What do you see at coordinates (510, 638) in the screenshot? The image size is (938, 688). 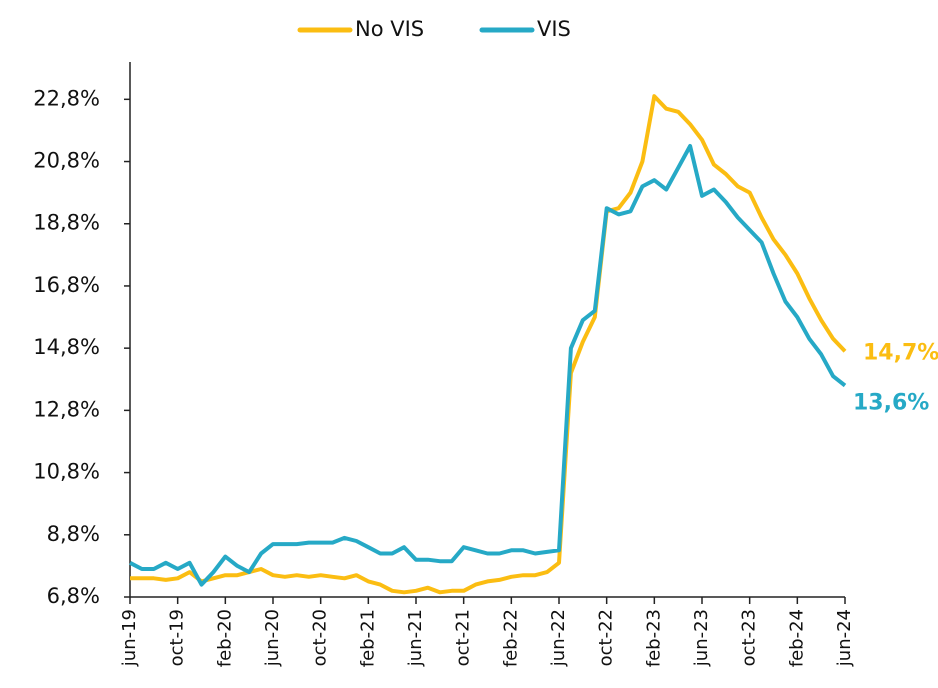 I see `x-tick-label: feb-22` at bounding box center [510, 638].